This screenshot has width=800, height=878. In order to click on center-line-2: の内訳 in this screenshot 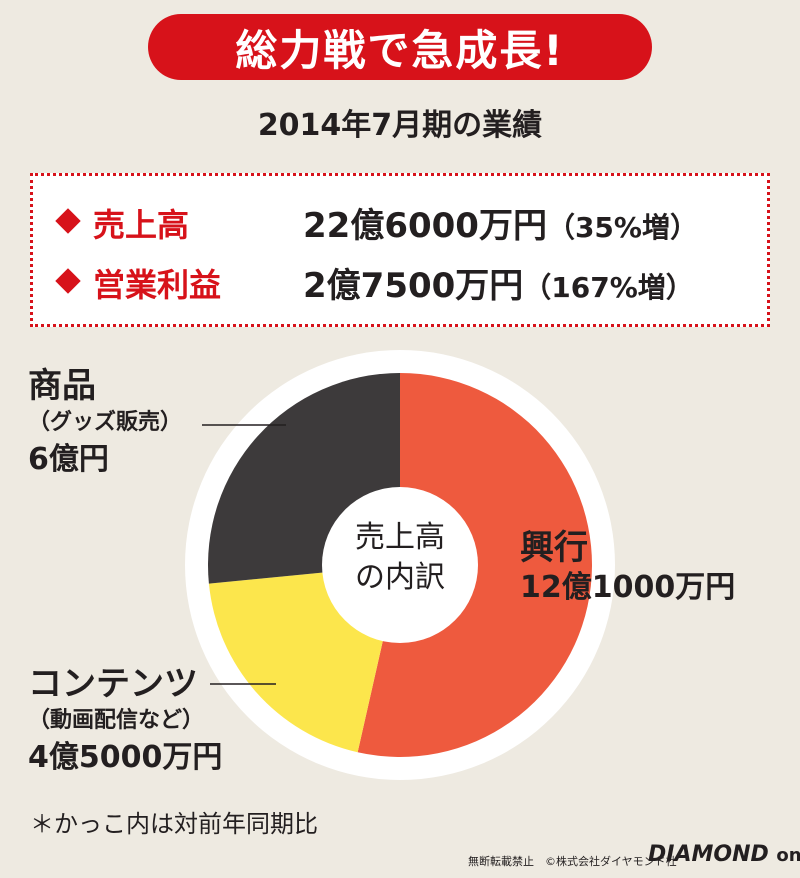, I will do `click(400, 577)`.